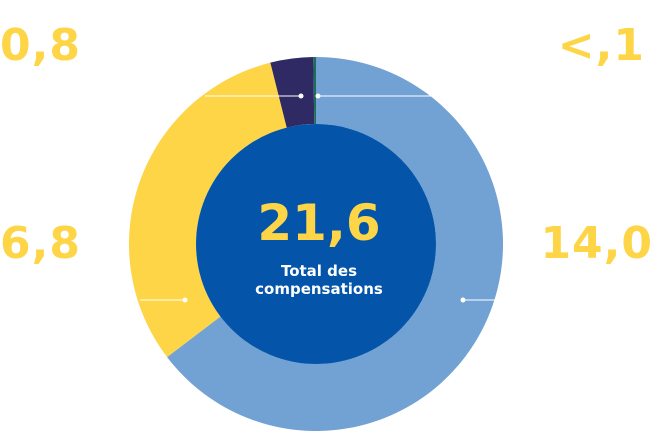 The height and width of the screenshot is (434, 653). I want to click on total-caption-line-2: compensations, so click(319, 289).